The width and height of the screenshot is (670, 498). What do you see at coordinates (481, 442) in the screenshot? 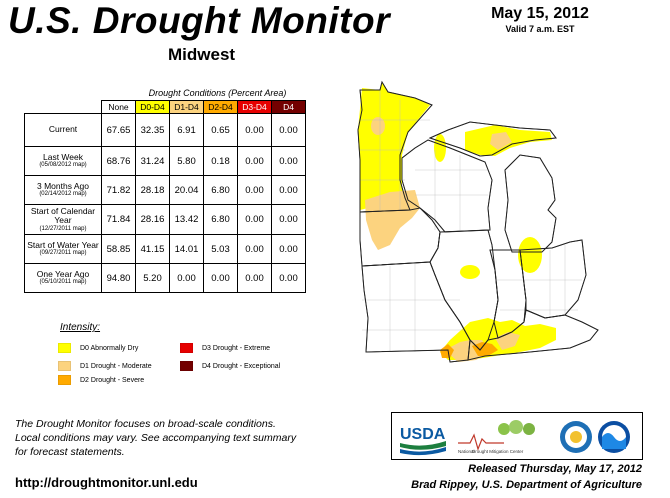
I see `ndmc-signal-line` at bounding box center [481, 442].